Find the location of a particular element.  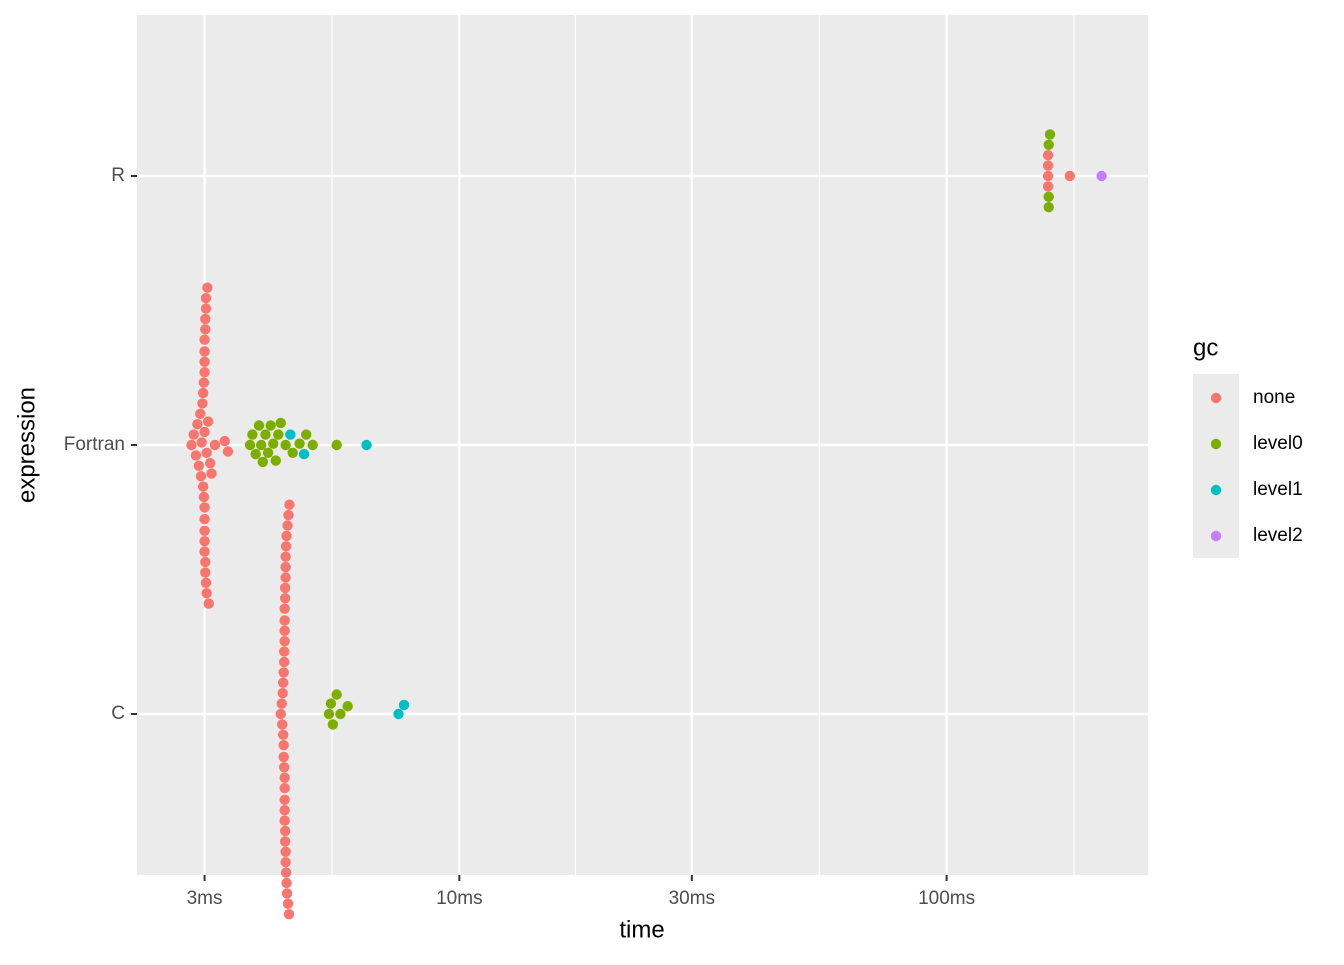

x-tick-label: 3ms is located at coordinates (205, 898).